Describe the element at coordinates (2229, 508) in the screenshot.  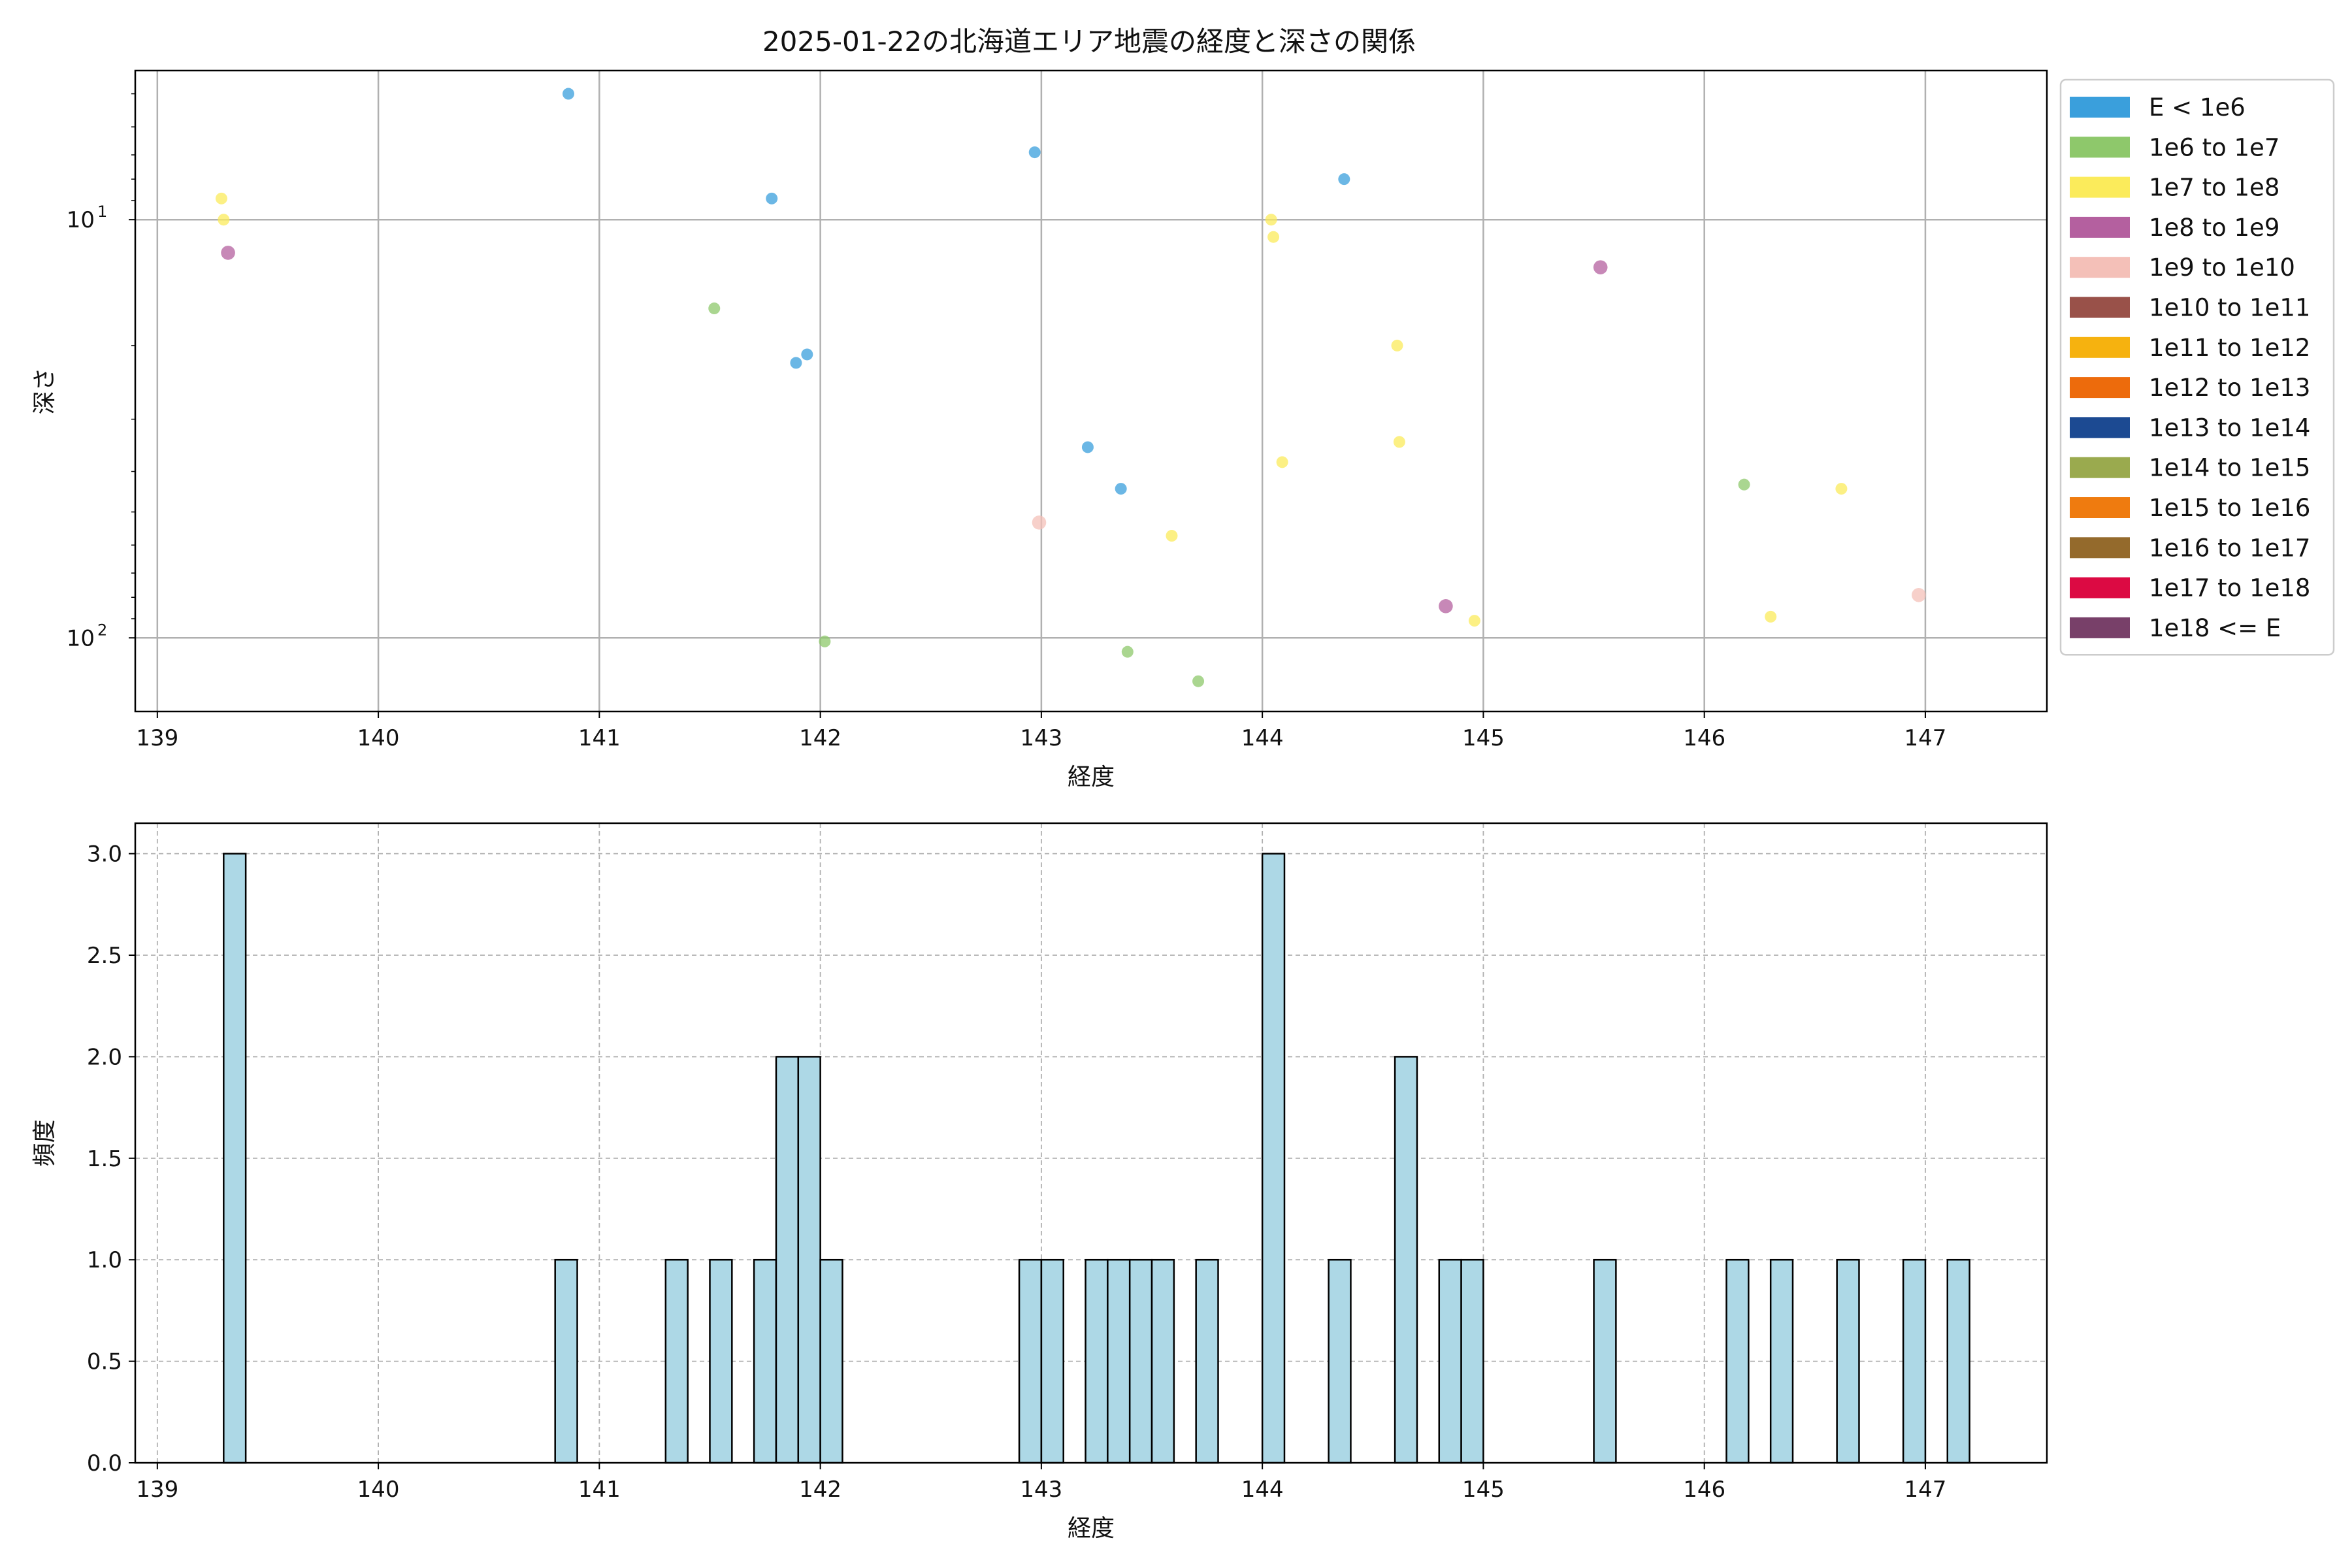
I see `legend-label: 1e15 to 1e16` at that location.